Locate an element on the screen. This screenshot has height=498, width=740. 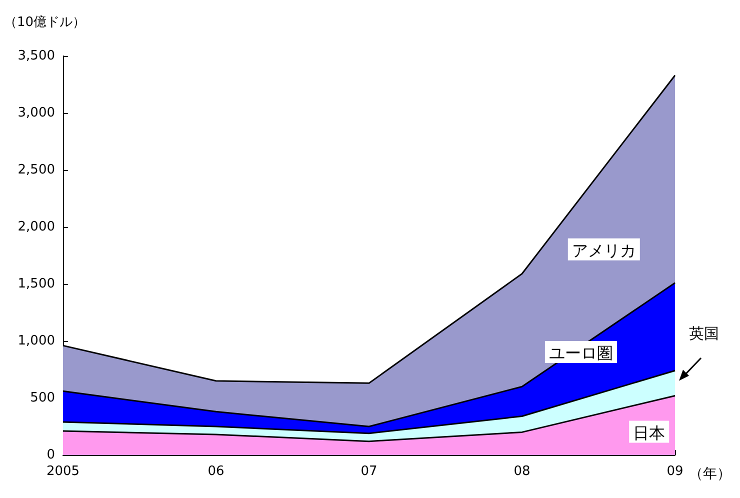
x-tick-label: 08 is located at coordinates (522, 471).